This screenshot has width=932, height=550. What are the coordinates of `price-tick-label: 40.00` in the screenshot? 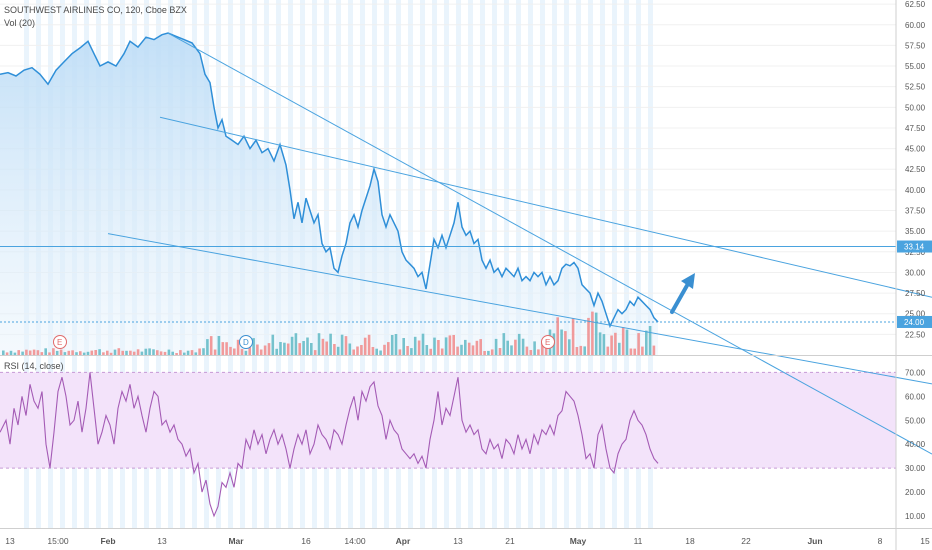 It's located at (915, 190).